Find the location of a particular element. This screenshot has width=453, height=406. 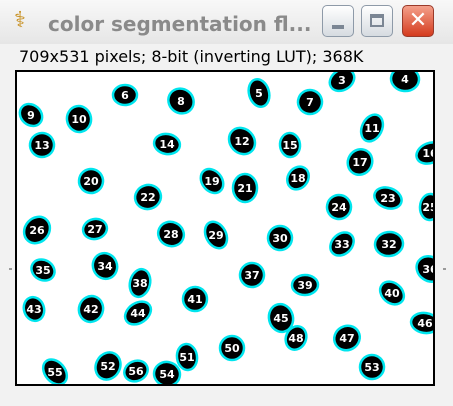

particle-4: 4 is located at coordinates (405, 82).